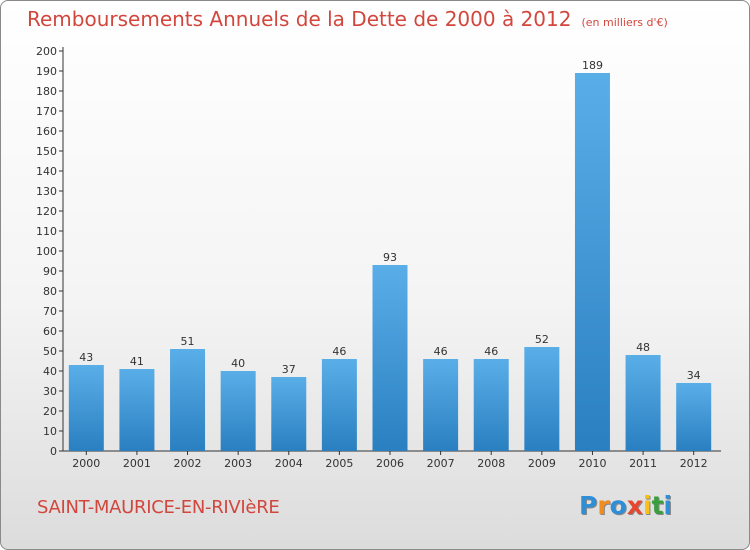 The height and width of the screenshot is (550, 750). What do you see at coordinates (50, 291) in the screenshot?
I see `y-tick-label: 80` at bounding box center [50, 291].